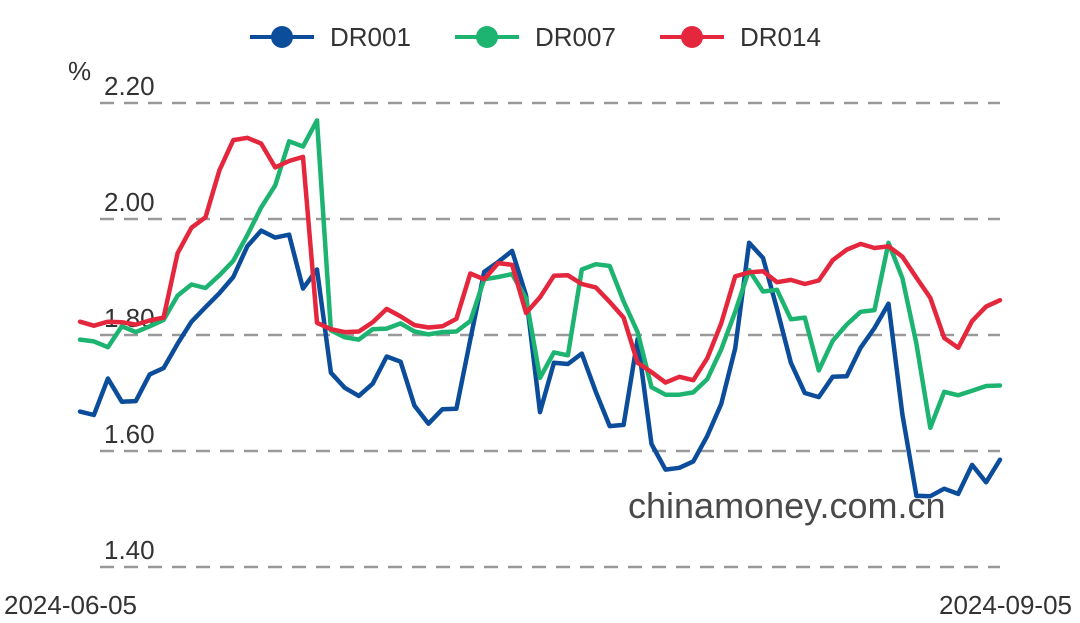 The width and height of the screenshot is (1080, 623). I want to click on y-axis-unit: %, so click(79, 71).